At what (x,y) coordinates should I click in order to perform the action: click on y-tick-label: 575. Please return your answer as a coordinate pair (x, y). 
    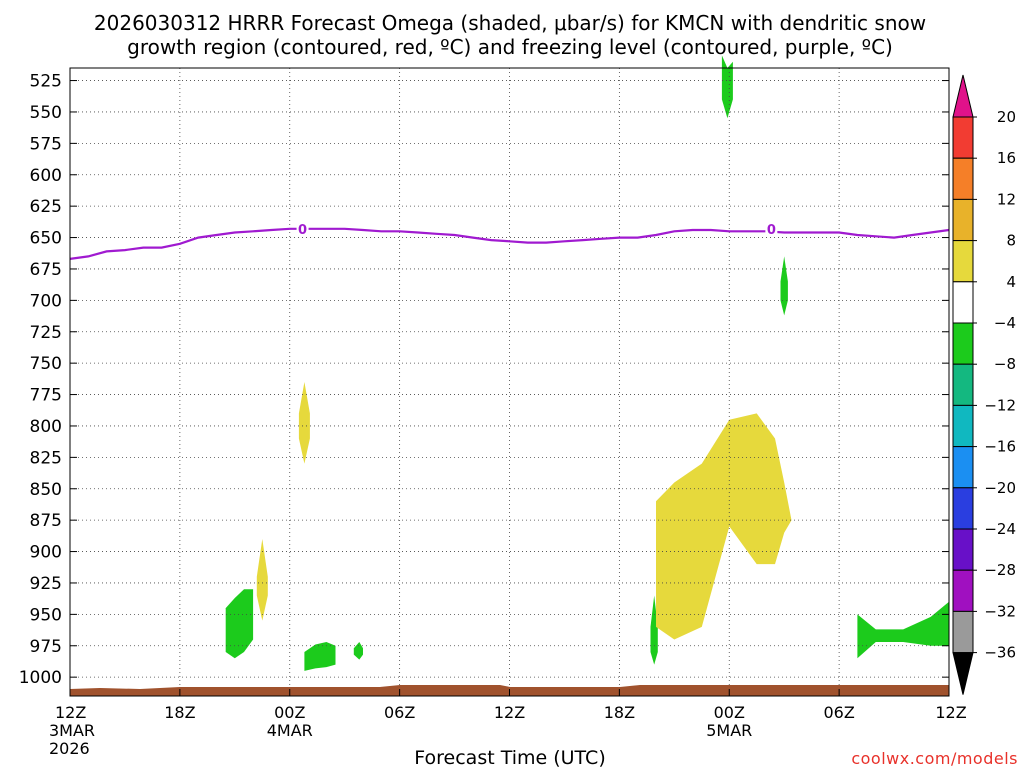
    Looking at the image, I should click on (46, 144).